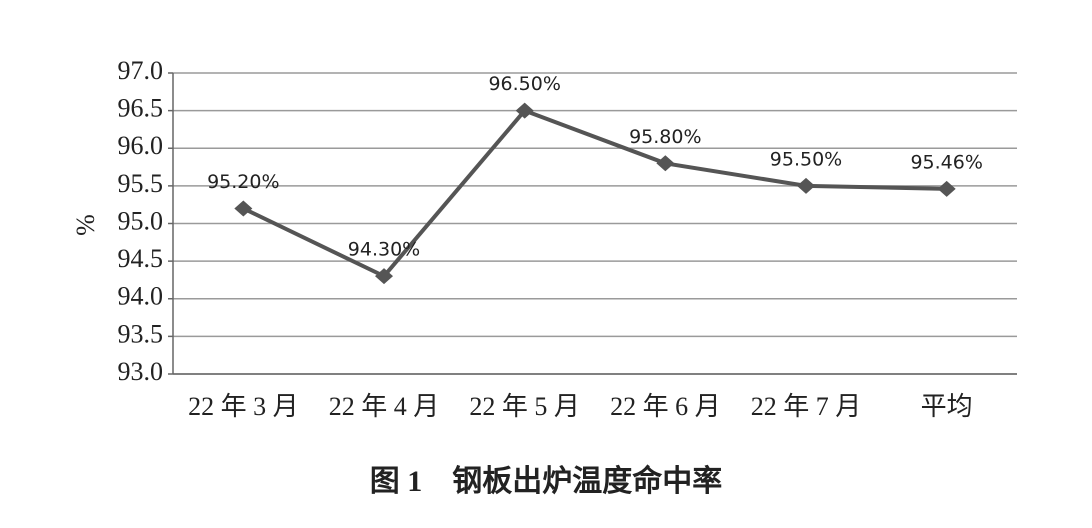  Describe the element at coordinates (141, 108) in the screenshot. I see `y-tick-label: 96.5` at that location.